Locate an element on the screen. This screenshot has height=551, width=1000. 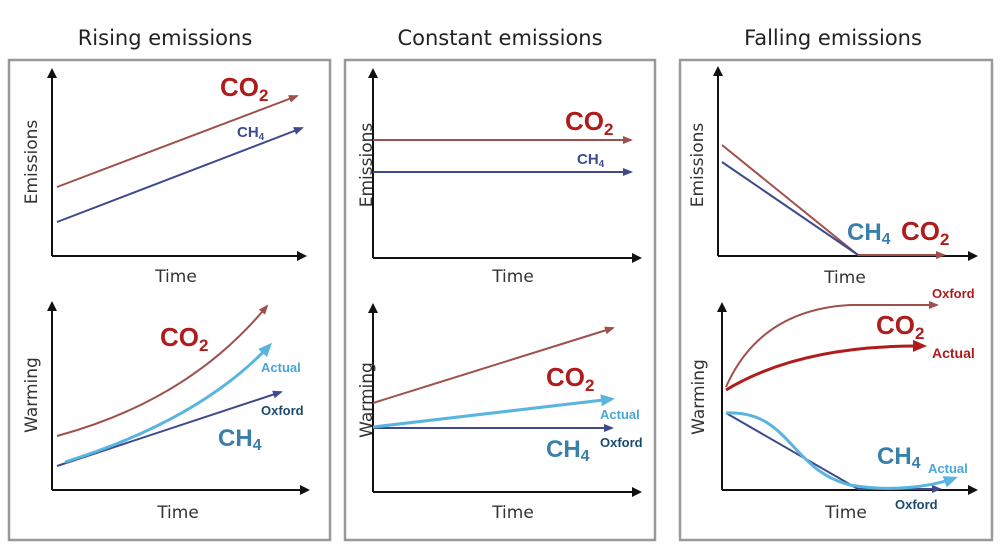
co2-oxford-label: Oxford is located at coordinates (953, 293).